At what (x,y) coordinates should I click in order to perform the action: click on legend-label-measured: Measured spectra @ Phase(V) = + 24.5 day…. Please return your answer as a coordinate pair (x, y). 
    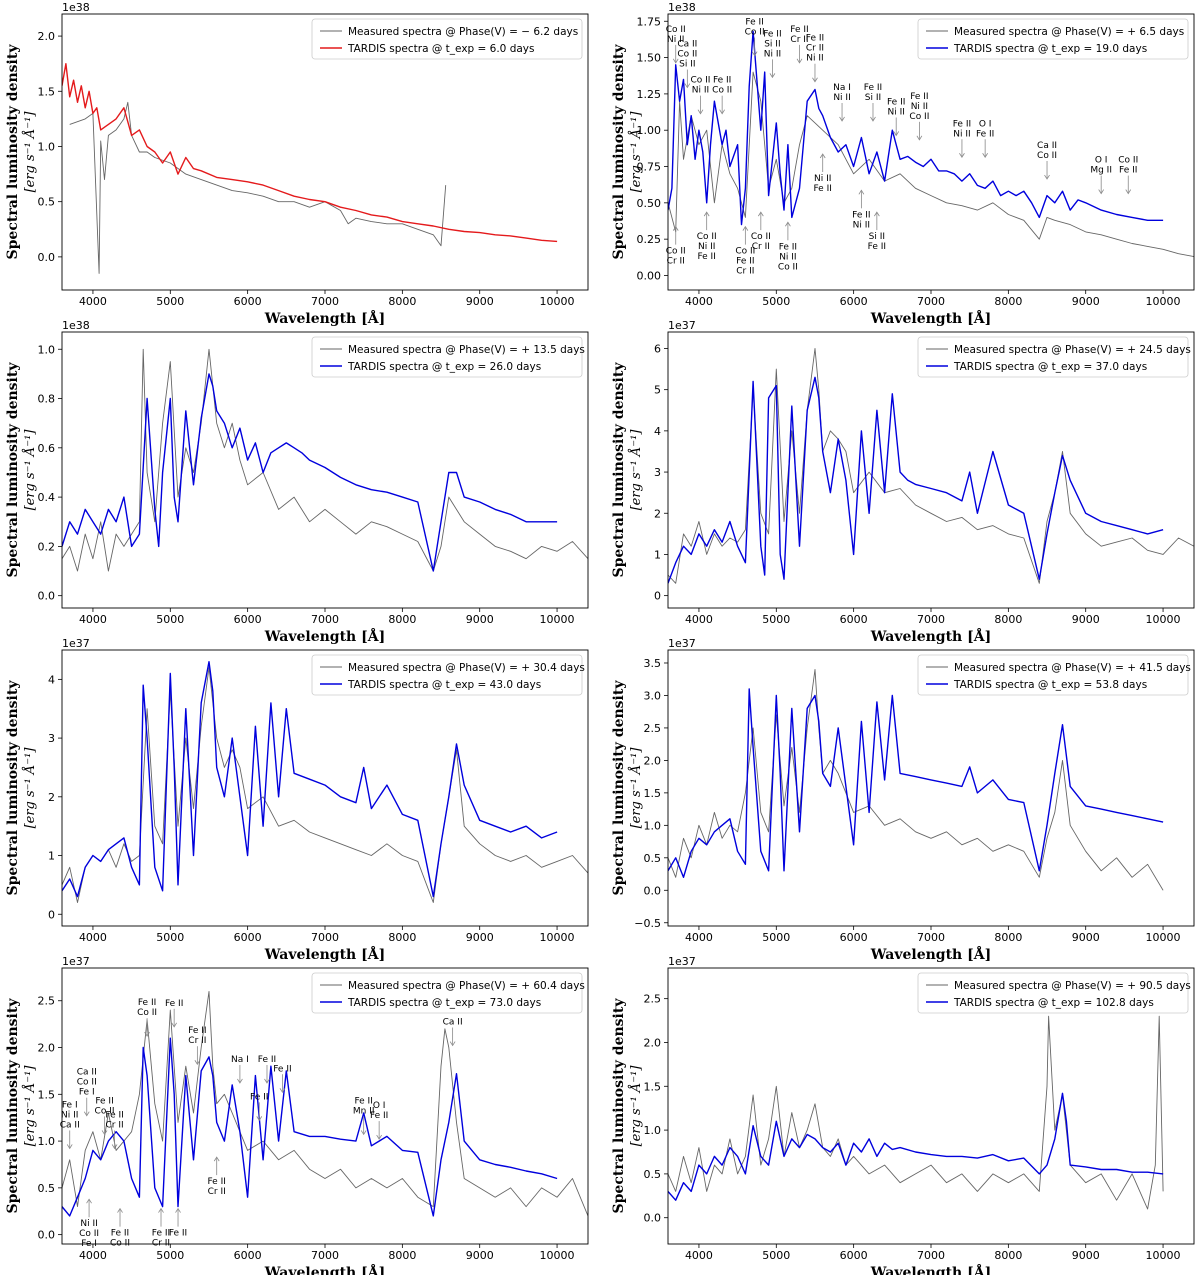
    Looking at the image, I should click on (1072, 350).